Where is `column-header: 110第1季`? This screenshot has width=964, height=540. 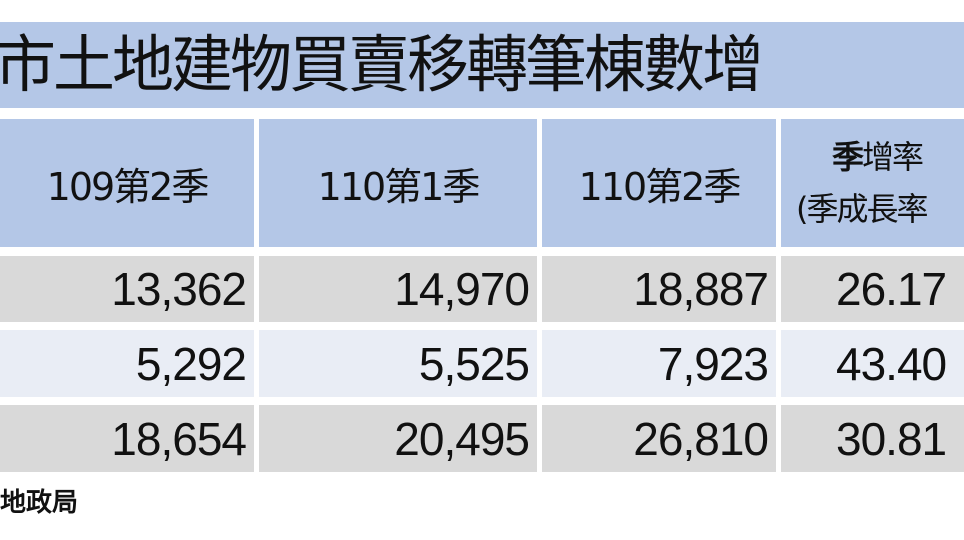 column-header: 110第1季 is located at coordinates (398, 183).